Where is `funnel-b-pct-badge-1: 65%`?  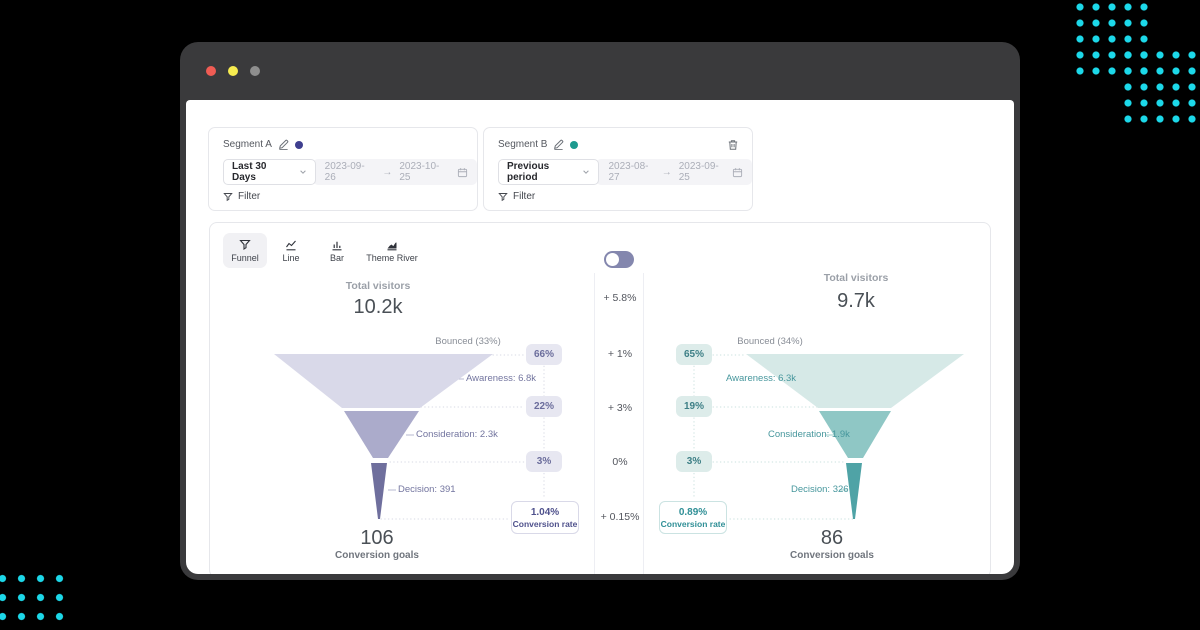 funnel-b-pct-badge-1: 65% is located at coordinates (694, 354).